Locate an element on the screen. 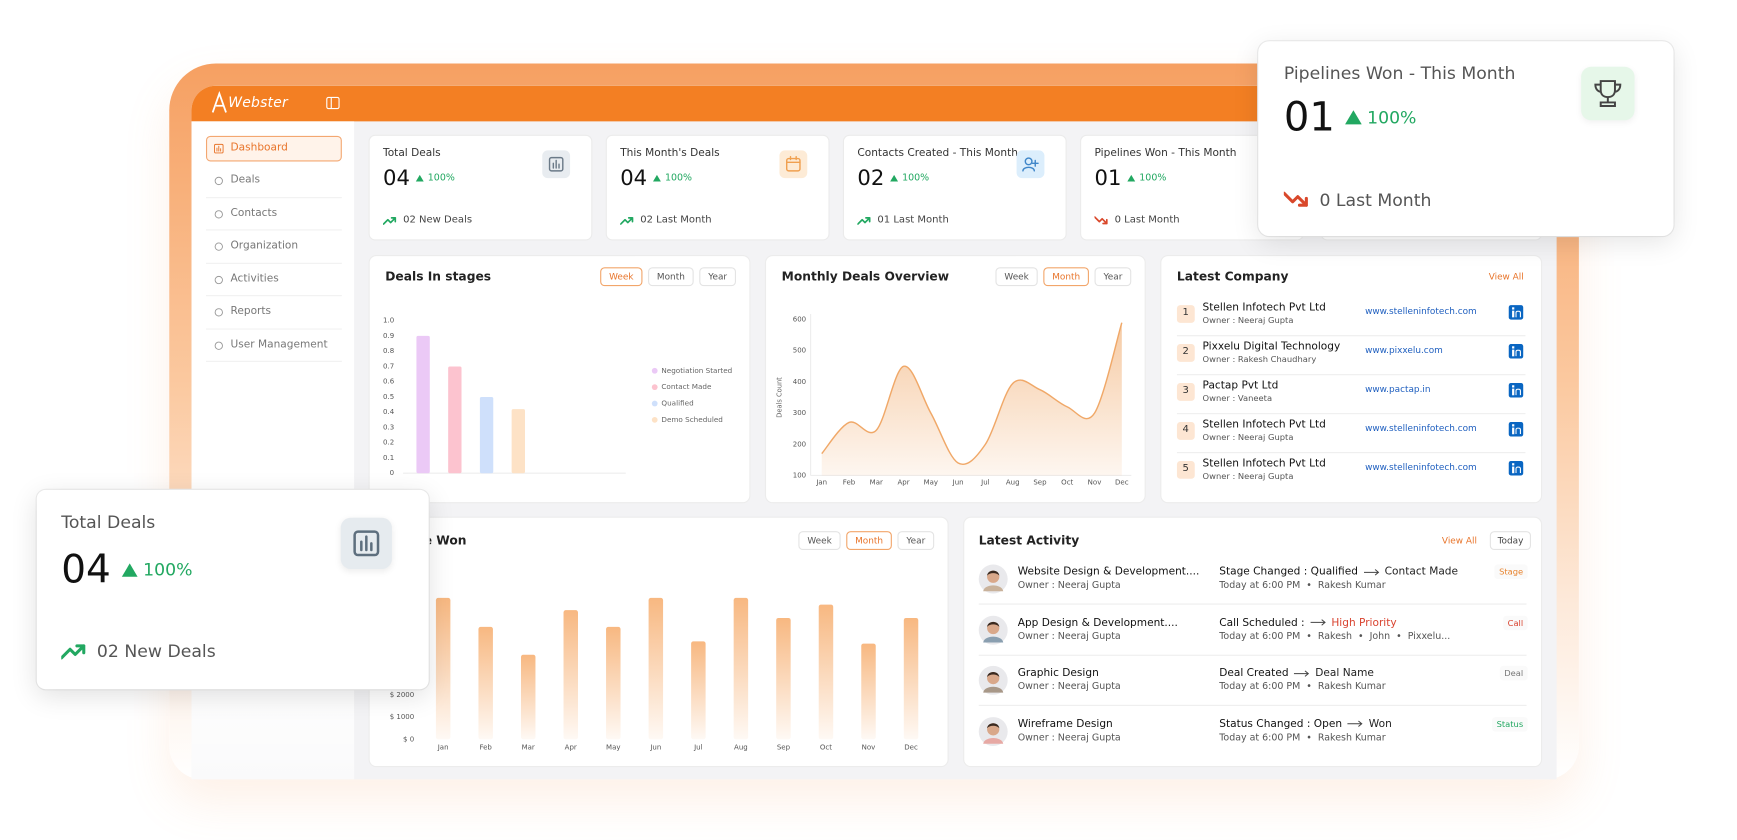 This screenshot has height=840, width=1737. nav-item: Dashboard is located at coordinates (259, 147).